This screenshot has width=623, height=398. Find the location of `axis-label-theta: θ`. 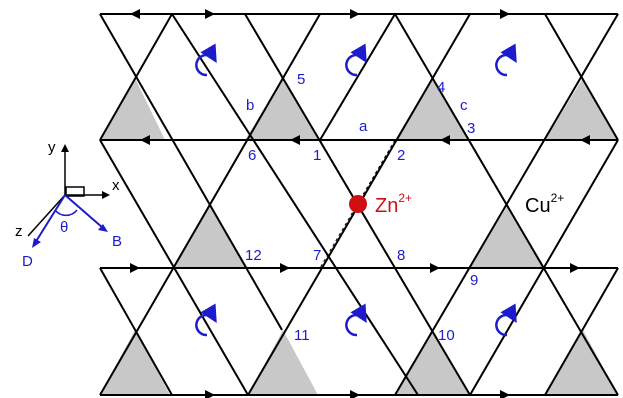

axis-label-theta: θ is located at coordinates (64, 227).